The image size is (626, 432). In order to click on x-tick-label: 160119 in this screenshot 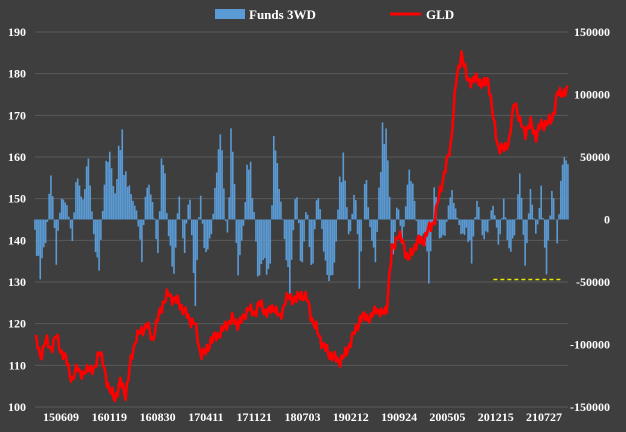, I will do `click(109, 417)`.